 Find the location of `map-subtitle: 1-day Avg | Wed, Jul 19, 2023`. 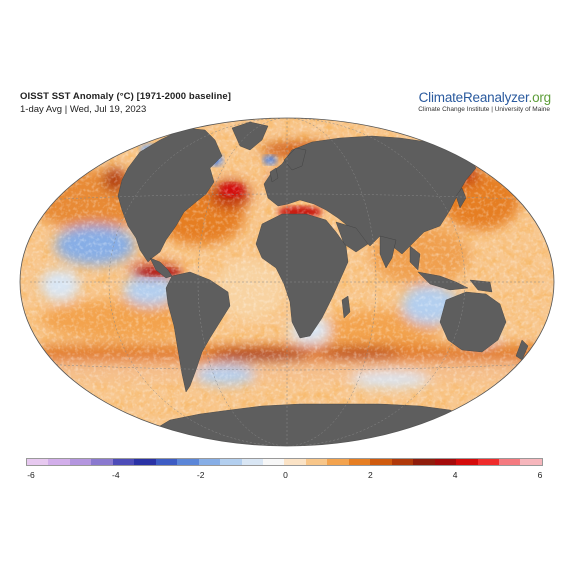

map-subtitle: 1-day Avg | Wed, Jul 19, 2023 is located at coordinates (83, 109).